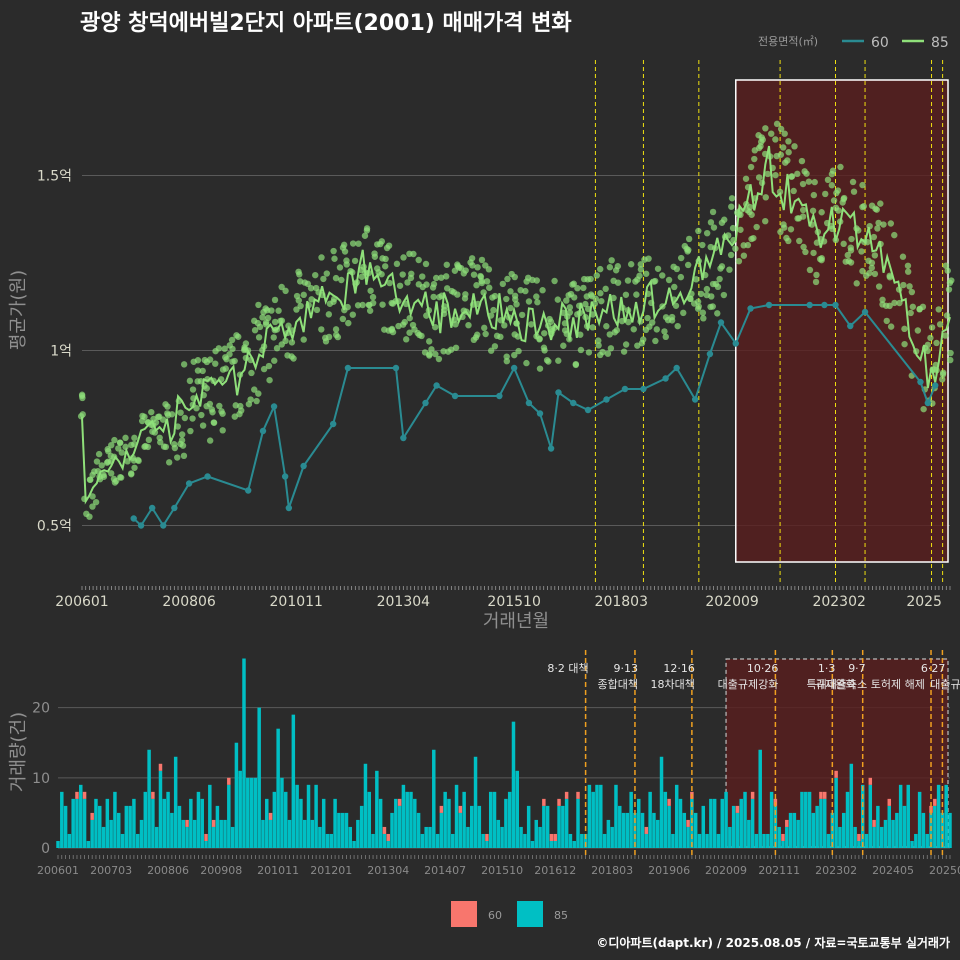 This screenshot has height=960, width=960. What do you see at coordinates (940, 43) in the screenshot?
I see `legend-85-label: 85` at bounding box center [940, 43].